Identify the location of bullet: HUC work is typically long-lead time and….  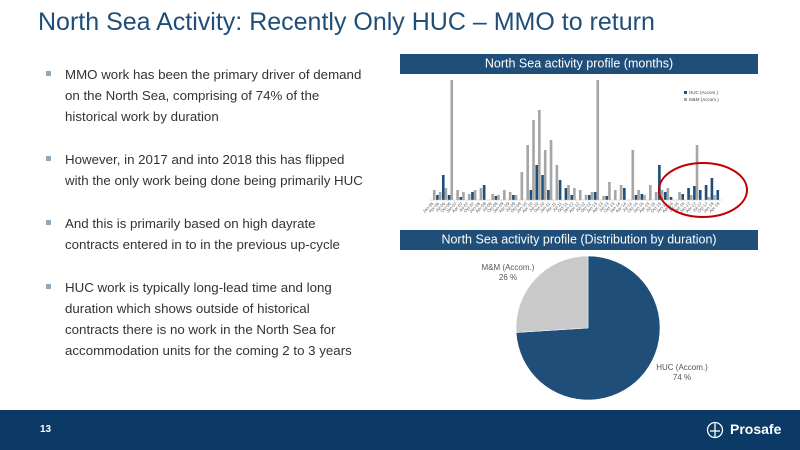
(205, 319).